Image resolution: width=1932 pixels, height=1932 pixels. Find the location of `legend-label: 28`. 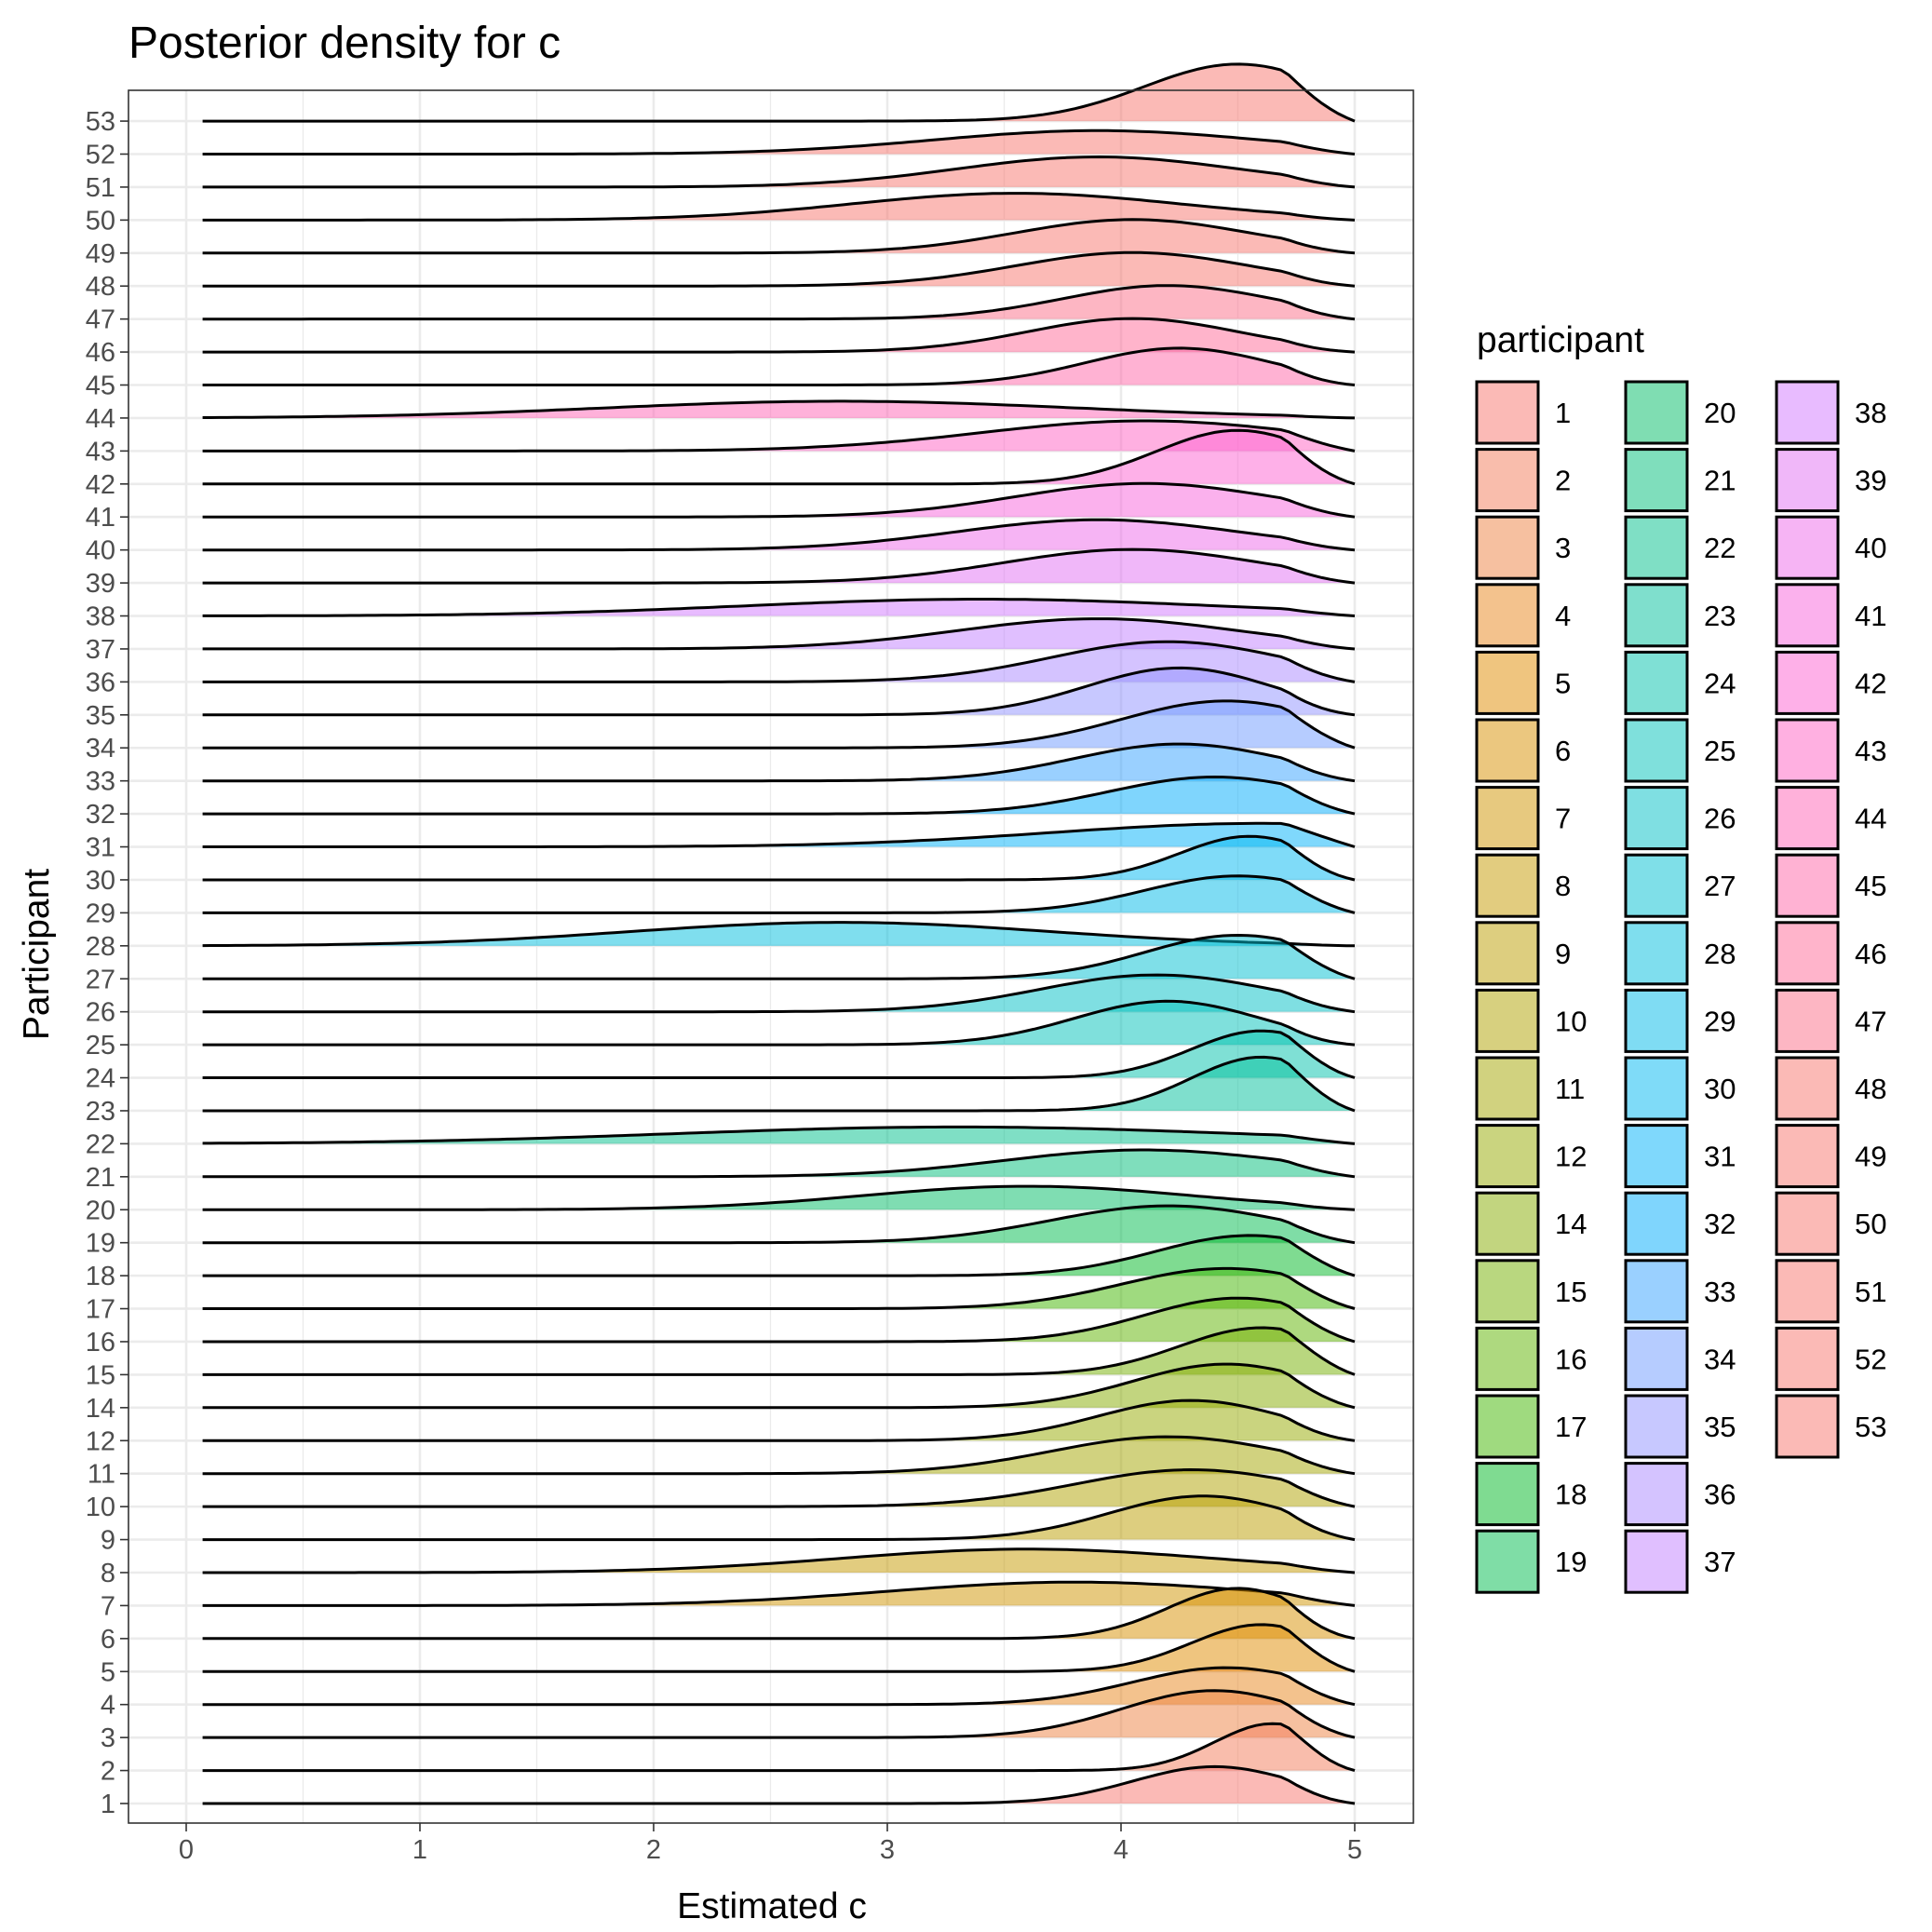

legend-label: 28 is located at coordinates (1720, 954).